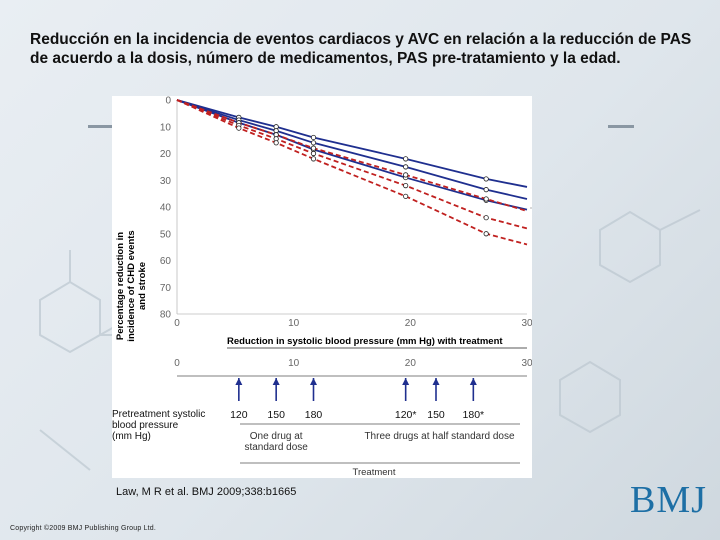 The image size is (720, 540). I want to click on pretreatment-caption: Pretreatment systolic, so click(158, 414).